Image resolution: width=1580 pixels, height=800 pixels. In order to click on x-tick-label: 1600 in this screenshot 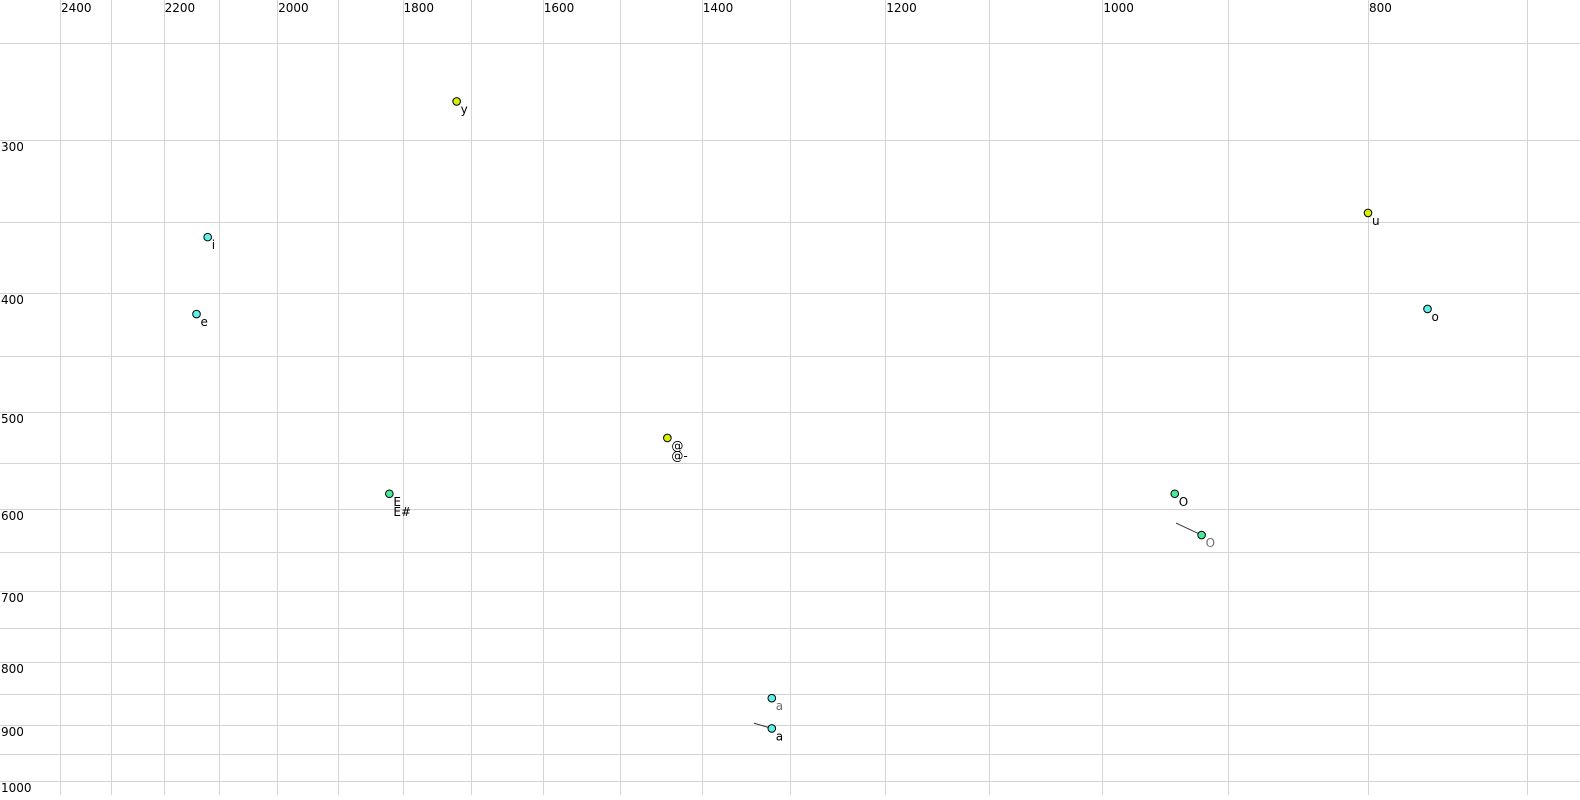, I will do `click(559, 8)`.